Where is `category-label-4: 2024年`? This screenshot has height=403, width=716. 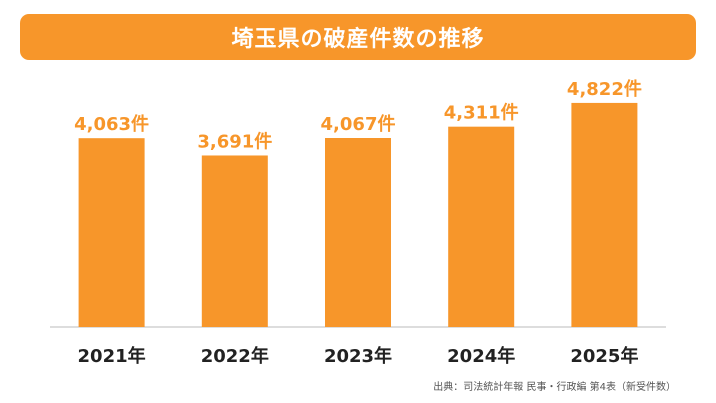 category-label-4: 2024年 is located at coordinates (481, 356).